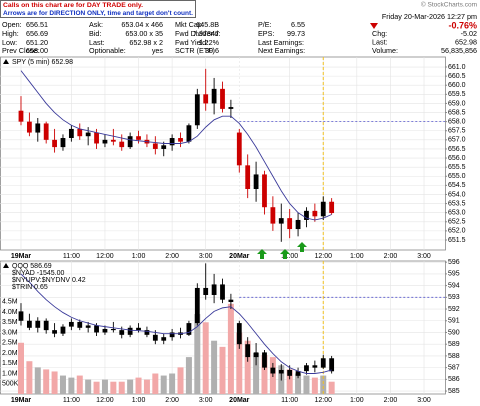  I want to click on note-box, so click(98, 9).